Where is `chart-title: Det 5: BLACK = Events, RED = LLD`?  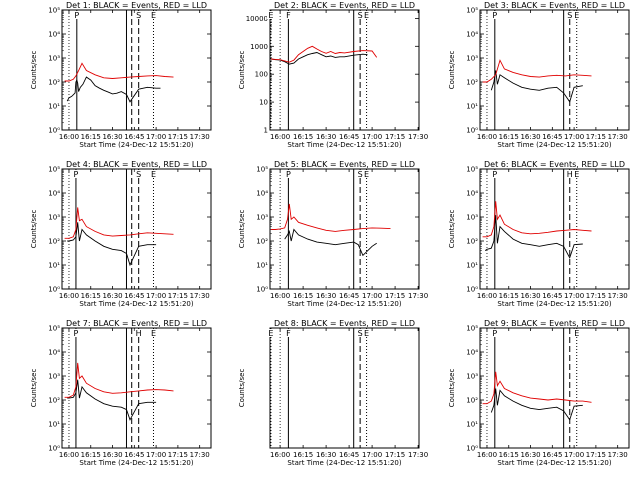
chart-title: Det 5: BLACK = Events, RED = LLD is located at coordinates (344, 164).